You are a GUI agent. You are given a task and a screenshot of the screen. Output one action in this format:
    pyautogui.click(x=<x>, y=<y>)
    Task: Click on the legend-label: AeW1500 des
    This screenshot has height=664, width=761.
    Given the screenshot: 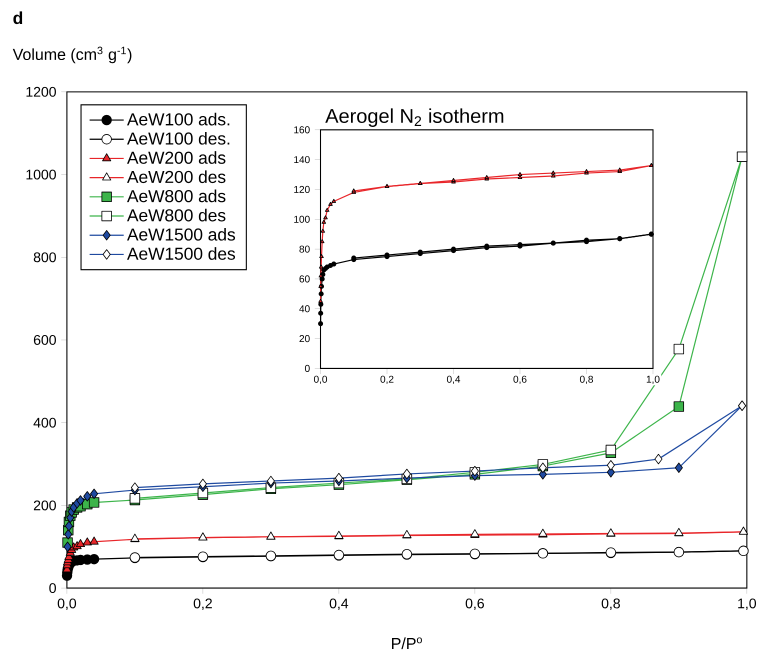 What is the action you would take?
    pyautogui.click(x=181, y=253)
    